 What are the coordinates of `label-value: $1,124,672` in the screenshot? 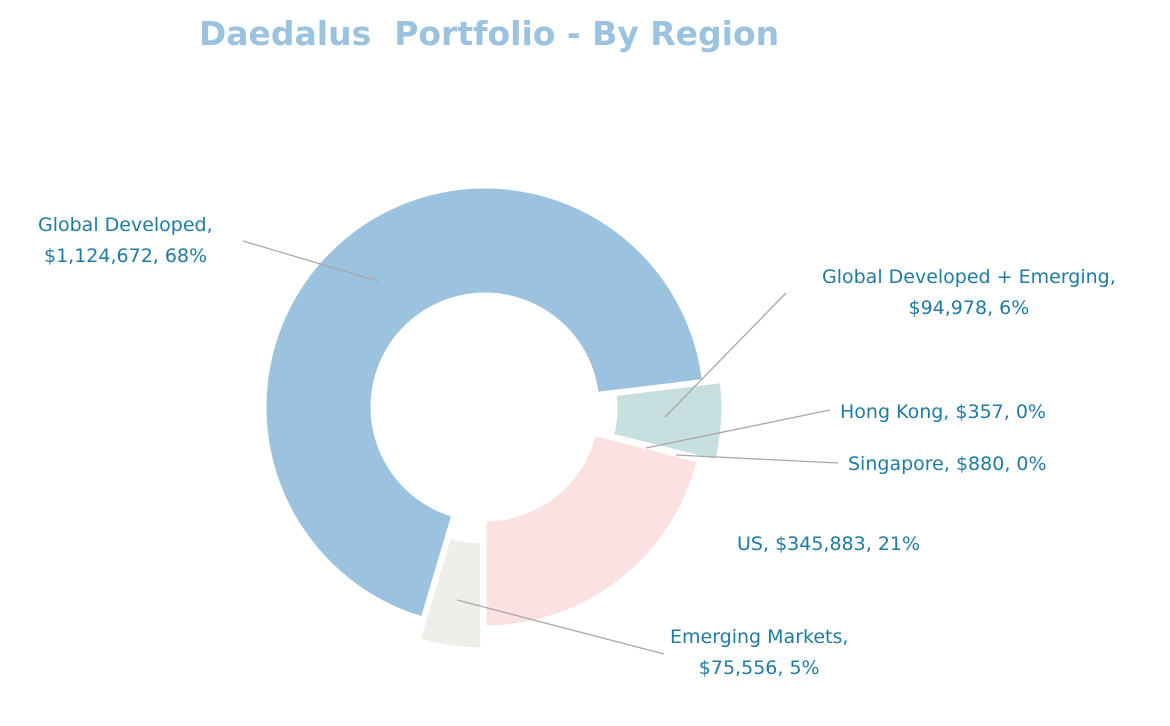 It's located at (98, 256).